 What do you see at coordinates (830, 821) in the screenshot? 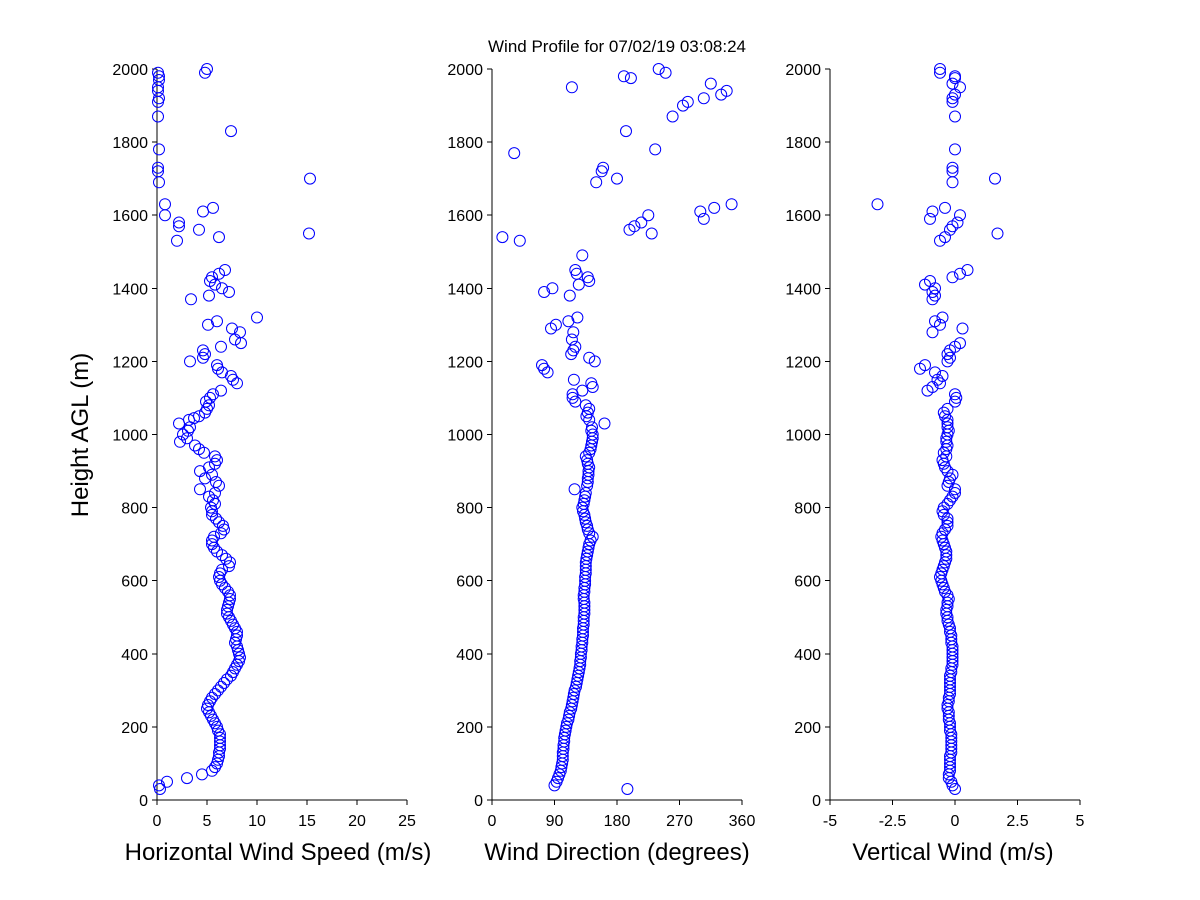
I see `x-tick-label: -5` at bounding box center [830, 821].